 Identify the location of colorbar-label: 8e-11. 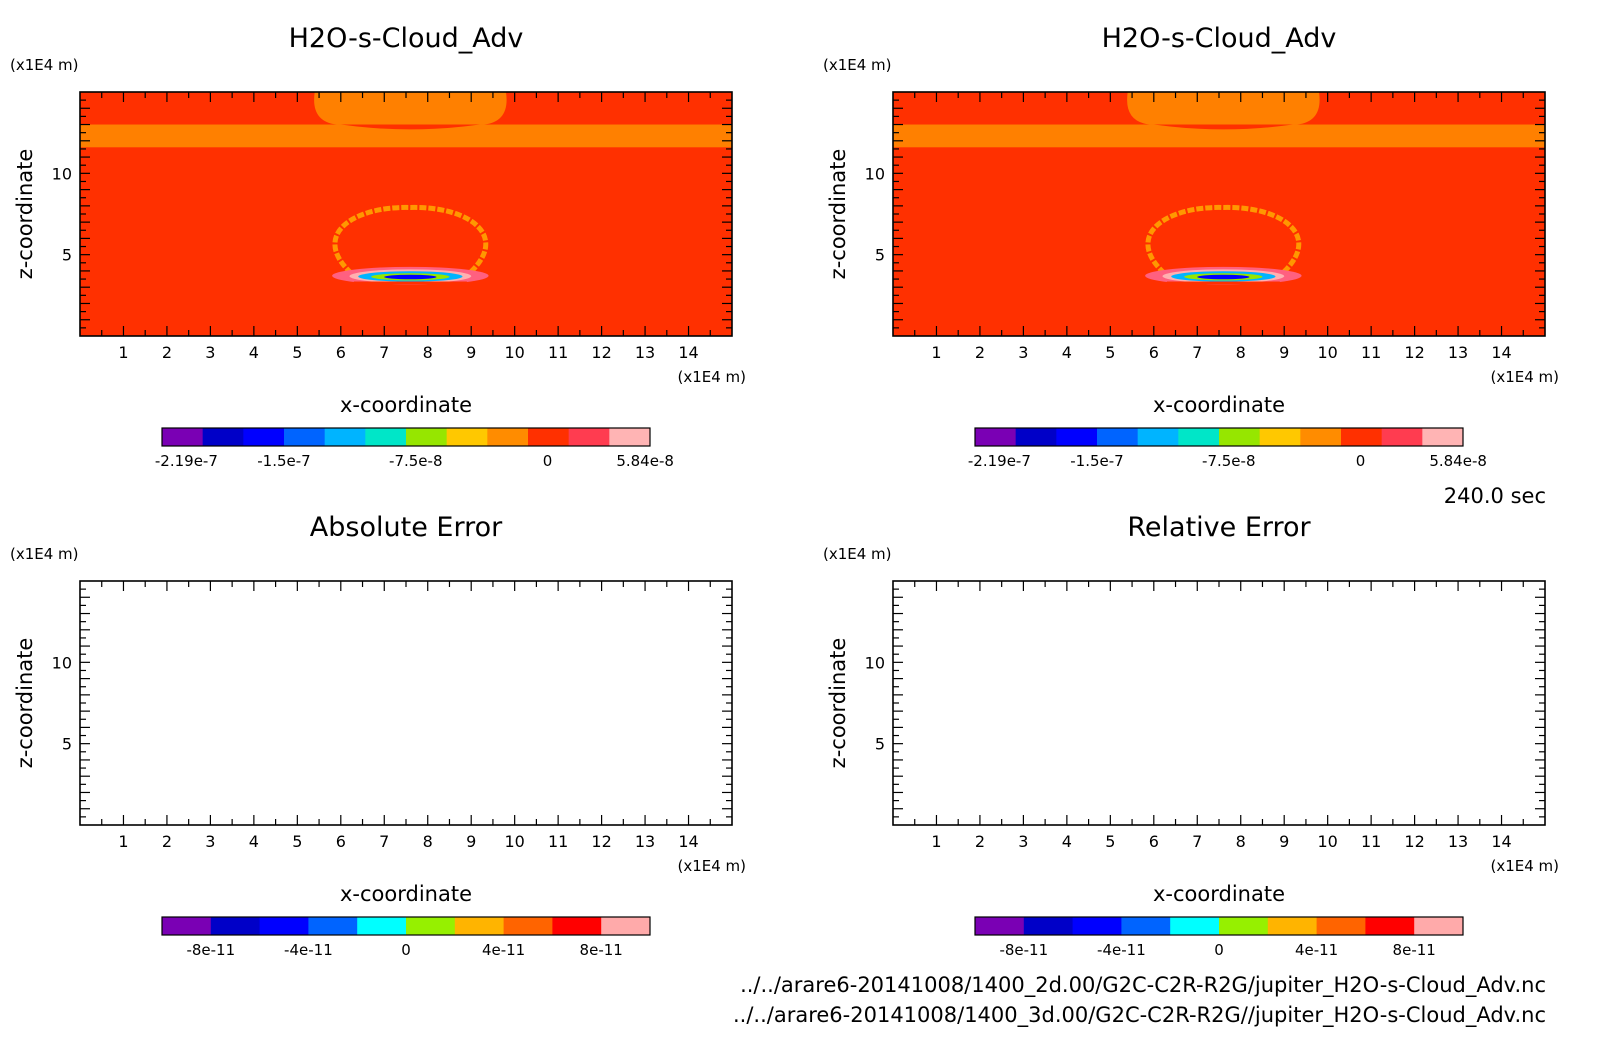
(601, 950).